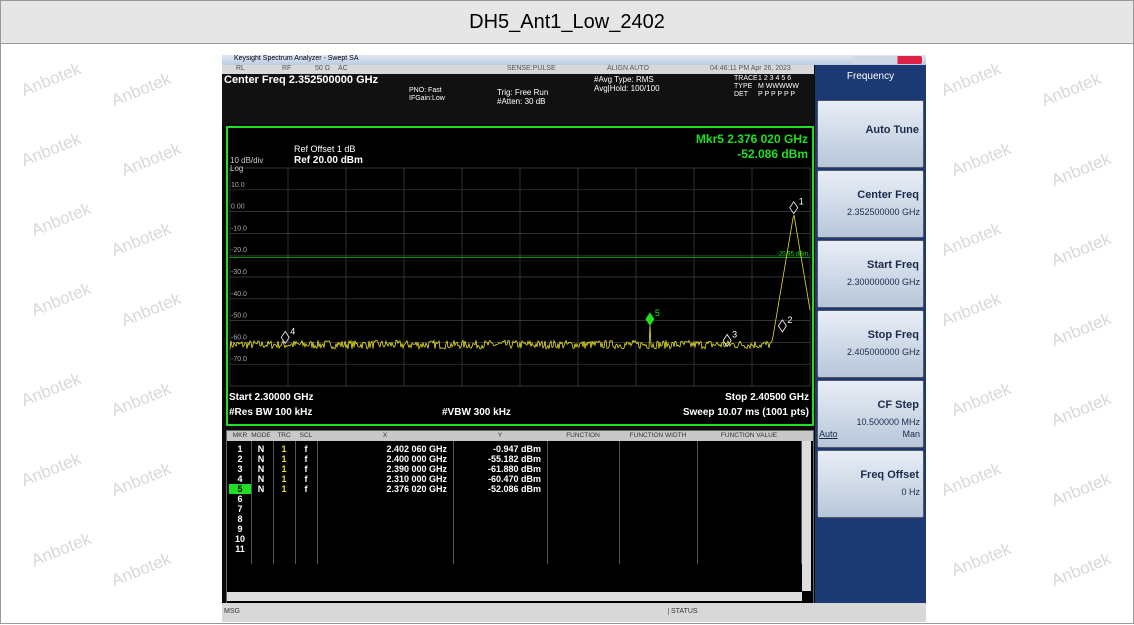 The image size is (1134, 625). Describe the element at coordinates (746, 78) in the screenshot. I see `setting: TRACE` at that location.